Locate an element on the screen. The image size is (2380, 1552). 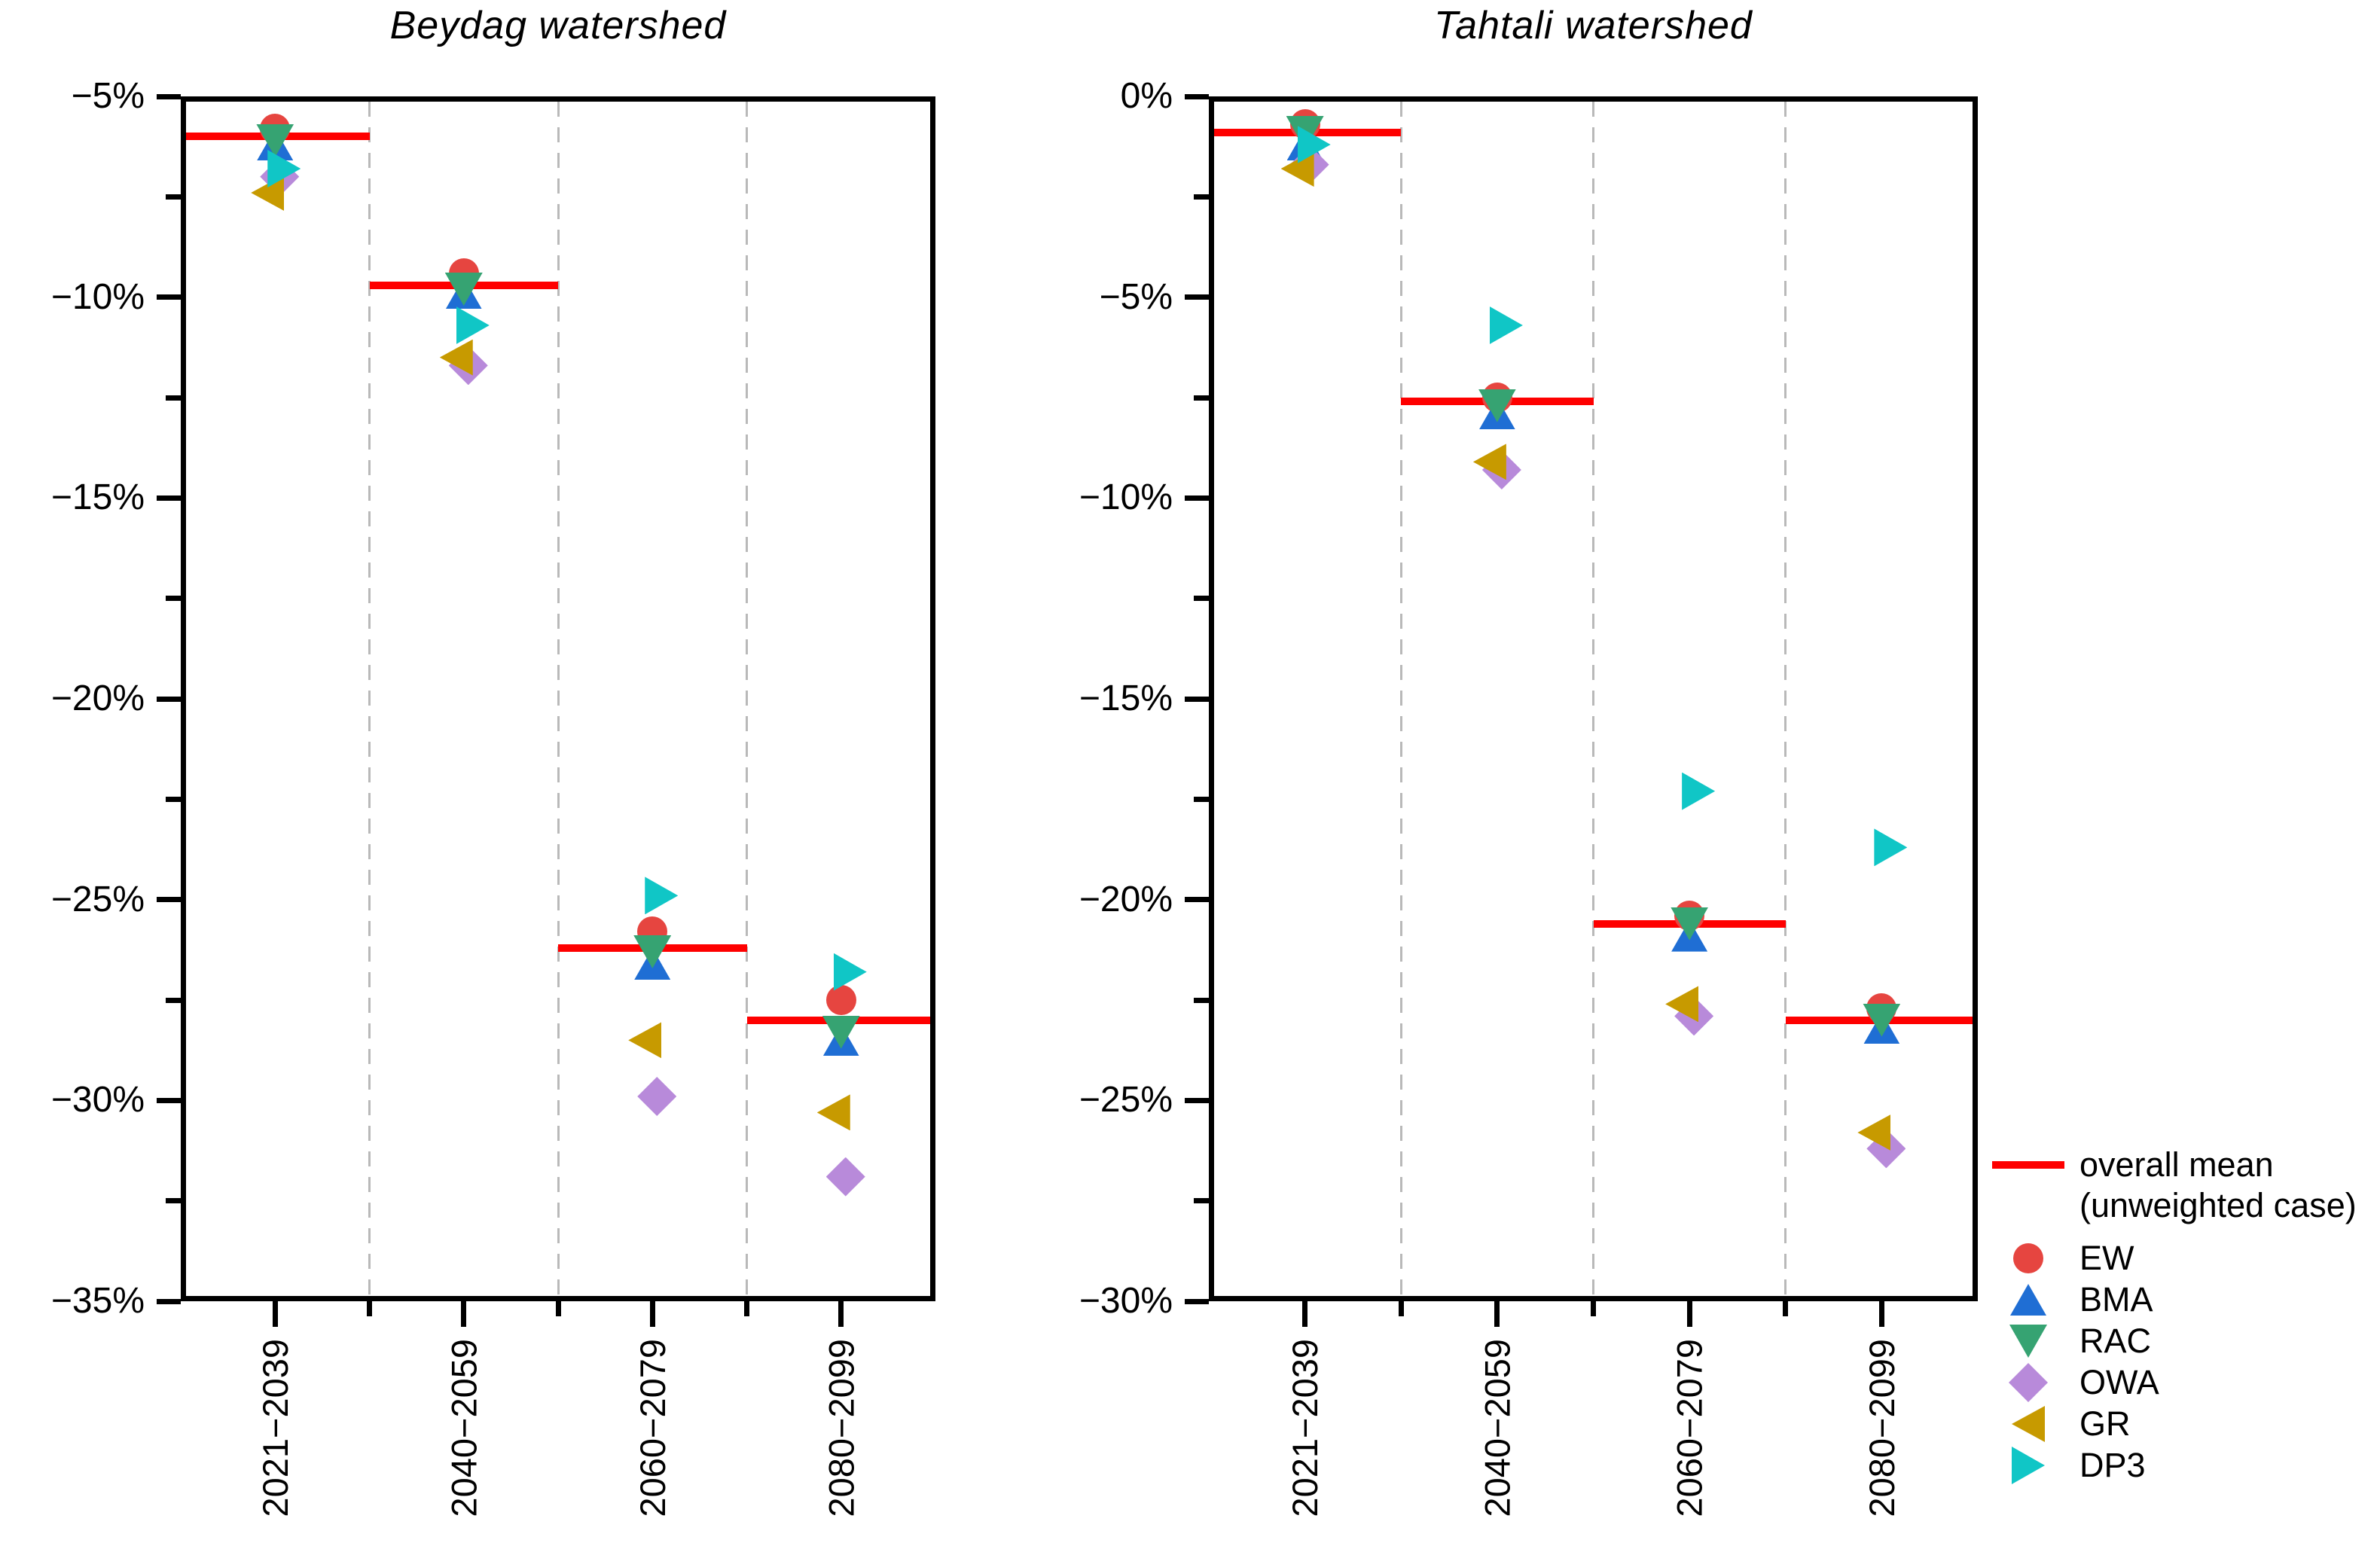
rac-marker-icon is located at coordinates (2028, 1341).